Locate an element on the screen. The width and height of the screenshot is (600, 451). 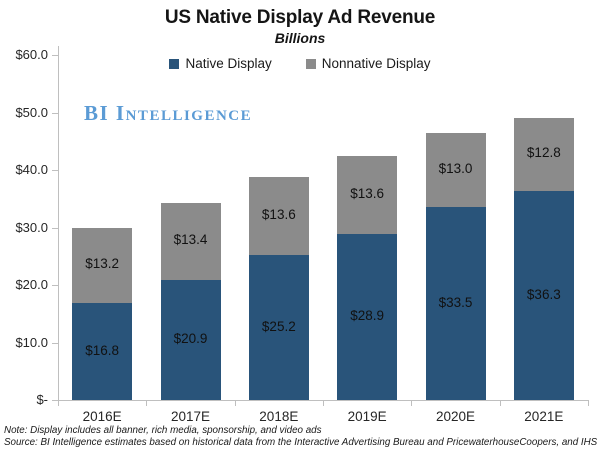
bar-segment-native-display-2019E is located at coordinates (367, 316).